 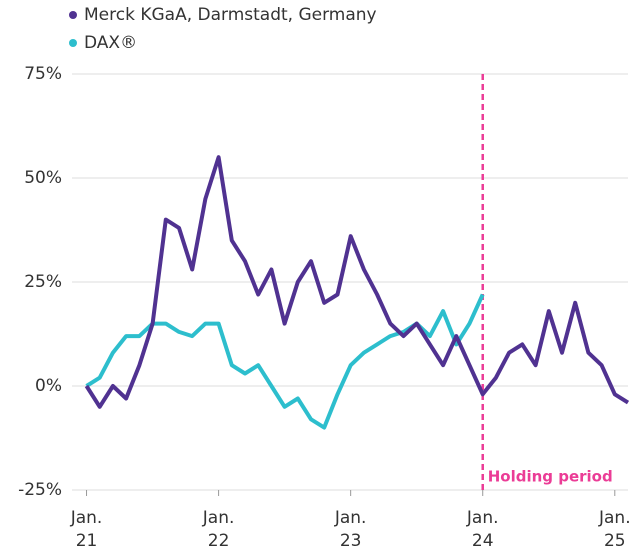 What do you see at coordinates (43, 178) in the screenshot?
I see `y-tick-label: 50%` at bounding box center [43, 178].